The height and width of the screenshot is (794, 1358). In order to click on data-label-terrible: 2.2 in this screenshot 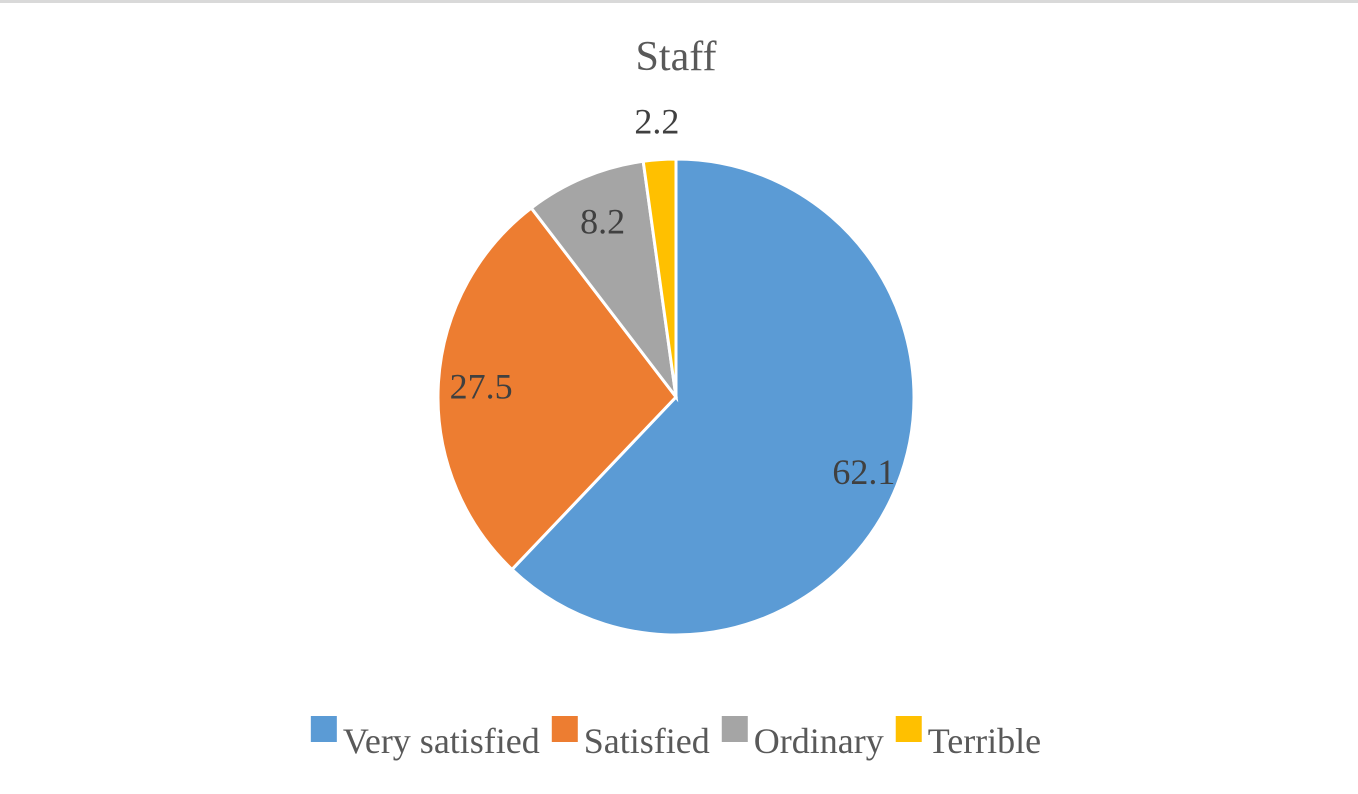, I will do `click(656, 122)`.